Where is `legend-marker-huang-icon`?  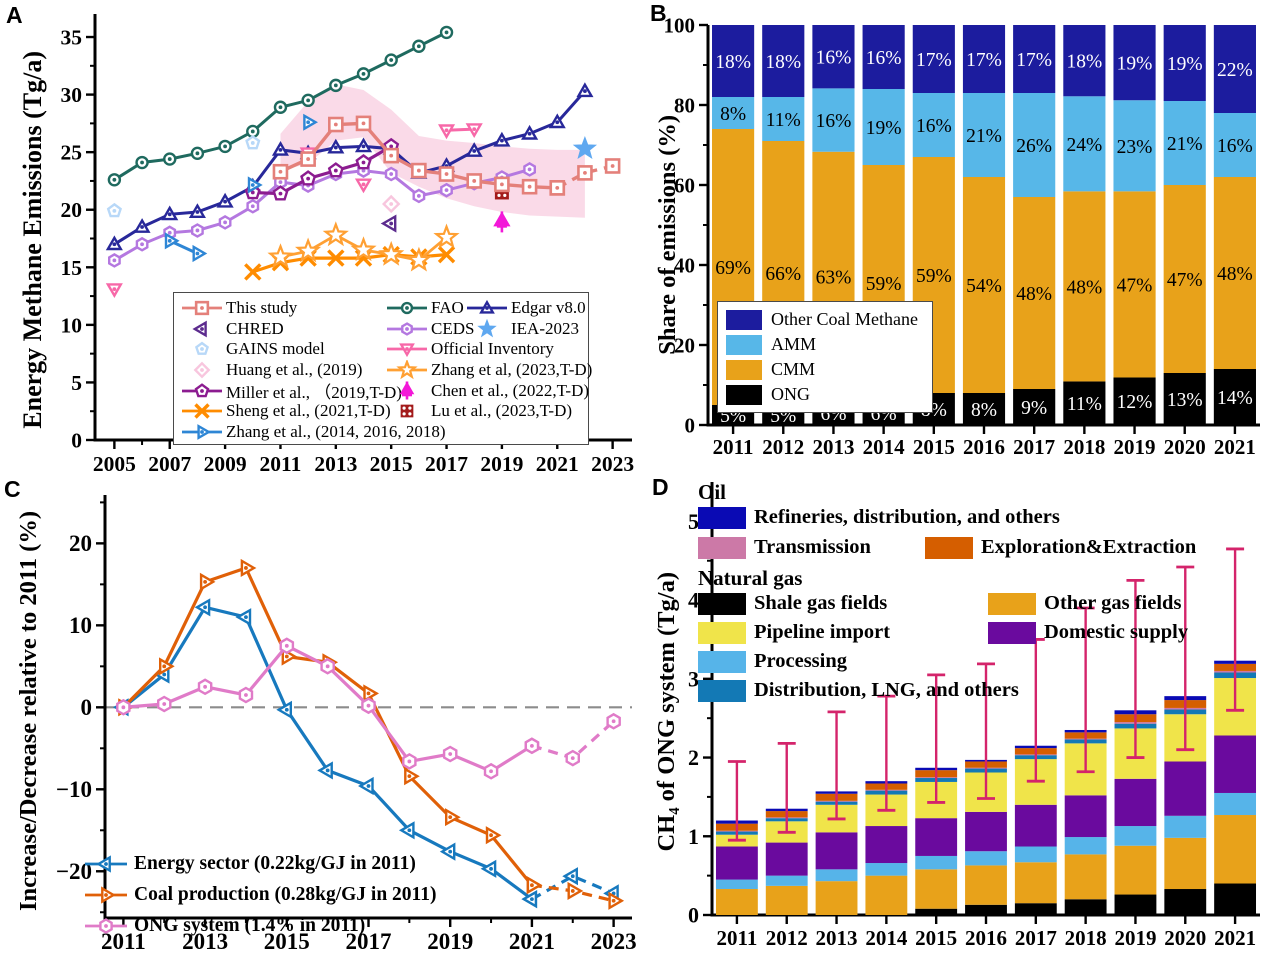 legend-marker-huang-icon is located at coordinates (202, 370).